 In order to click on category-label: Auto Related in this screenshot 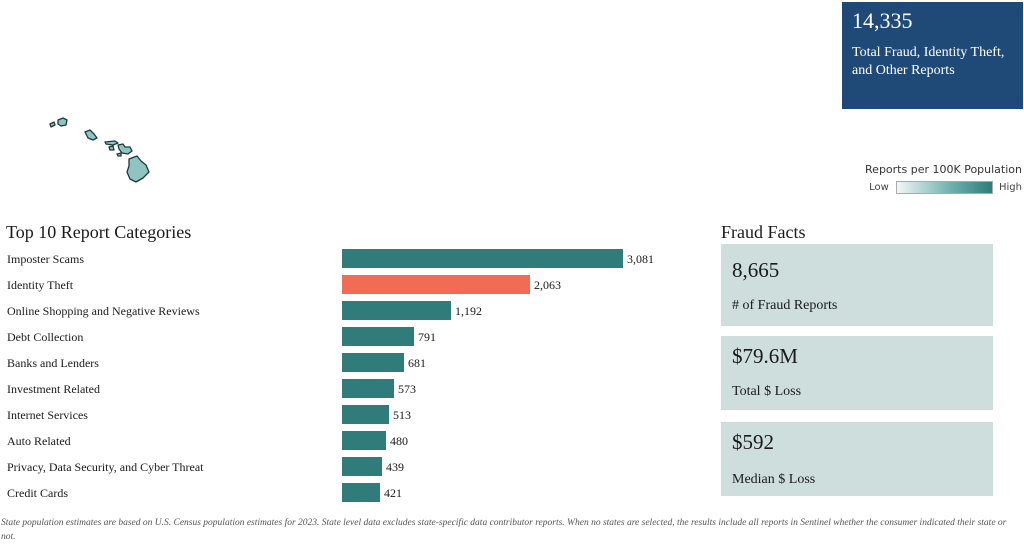, I will do `click(39, 441)`.